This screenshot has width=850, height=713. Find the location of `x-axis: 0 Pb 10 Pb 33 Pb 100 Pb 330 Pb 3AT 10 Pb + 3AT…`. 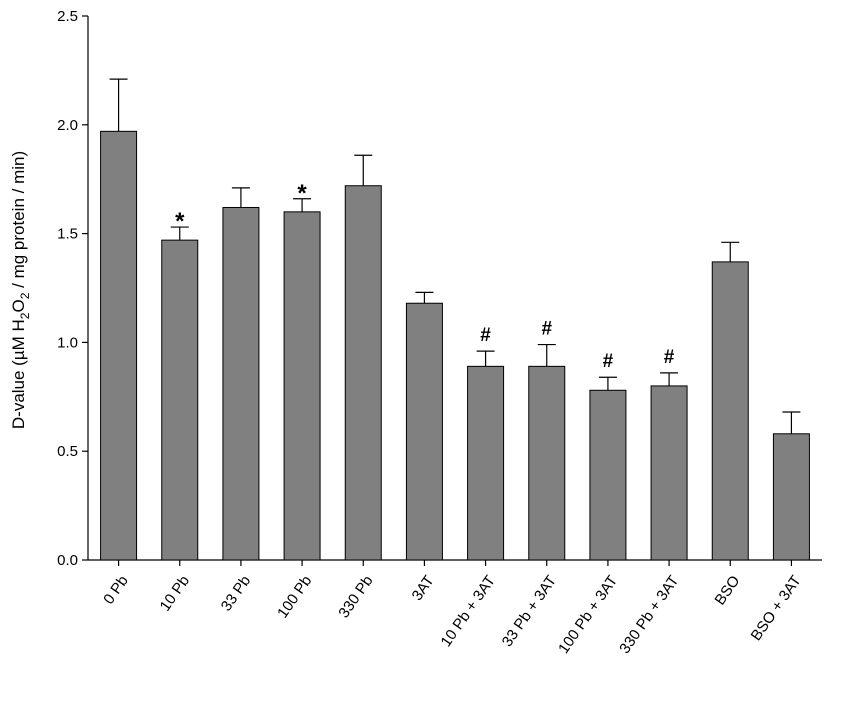

x-axis: 0 Pb 10 Pb 33 Pb 100 Pb 330 Pb 3AT 10 Pb + 3AT… is located at coordinates (455, 608).